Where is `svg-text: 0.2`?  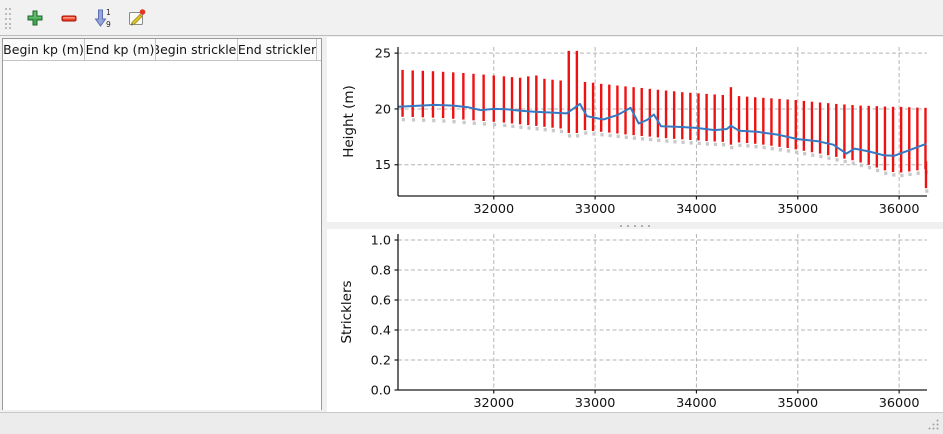 svg-text: 0.2 is located at coordinates (381, 361).